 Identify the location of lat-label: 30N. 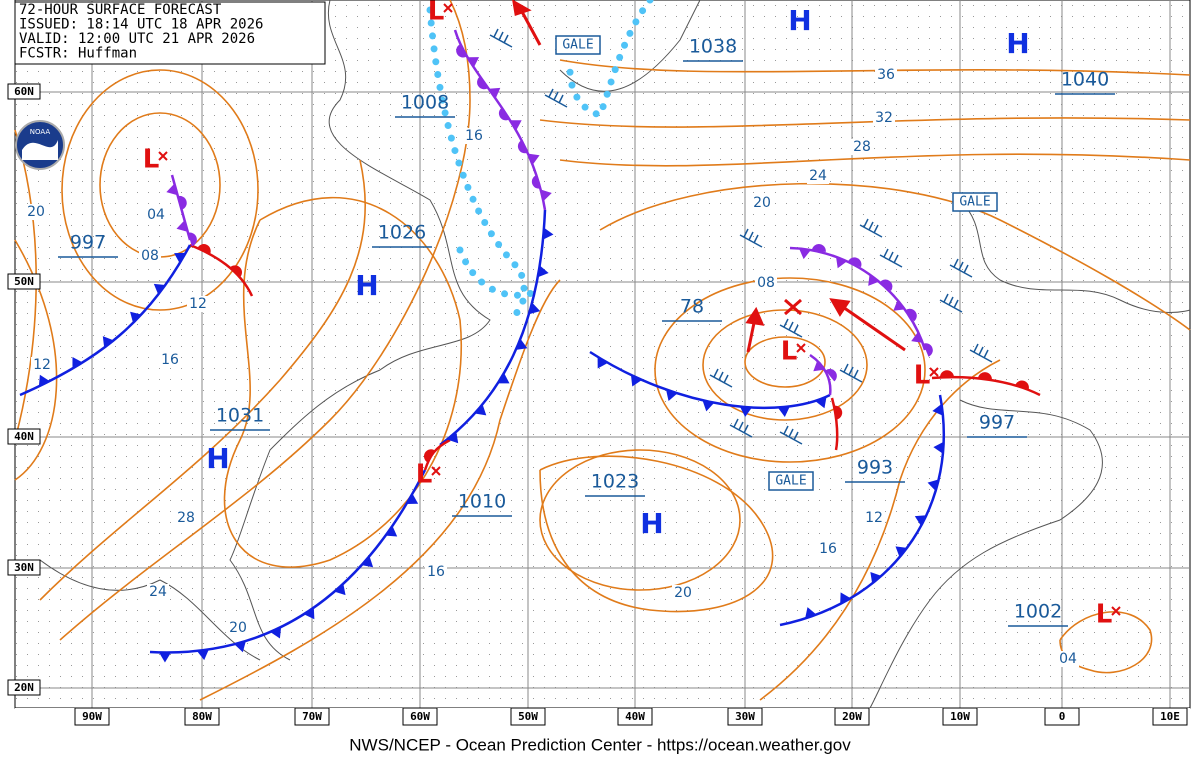
(24, 567).